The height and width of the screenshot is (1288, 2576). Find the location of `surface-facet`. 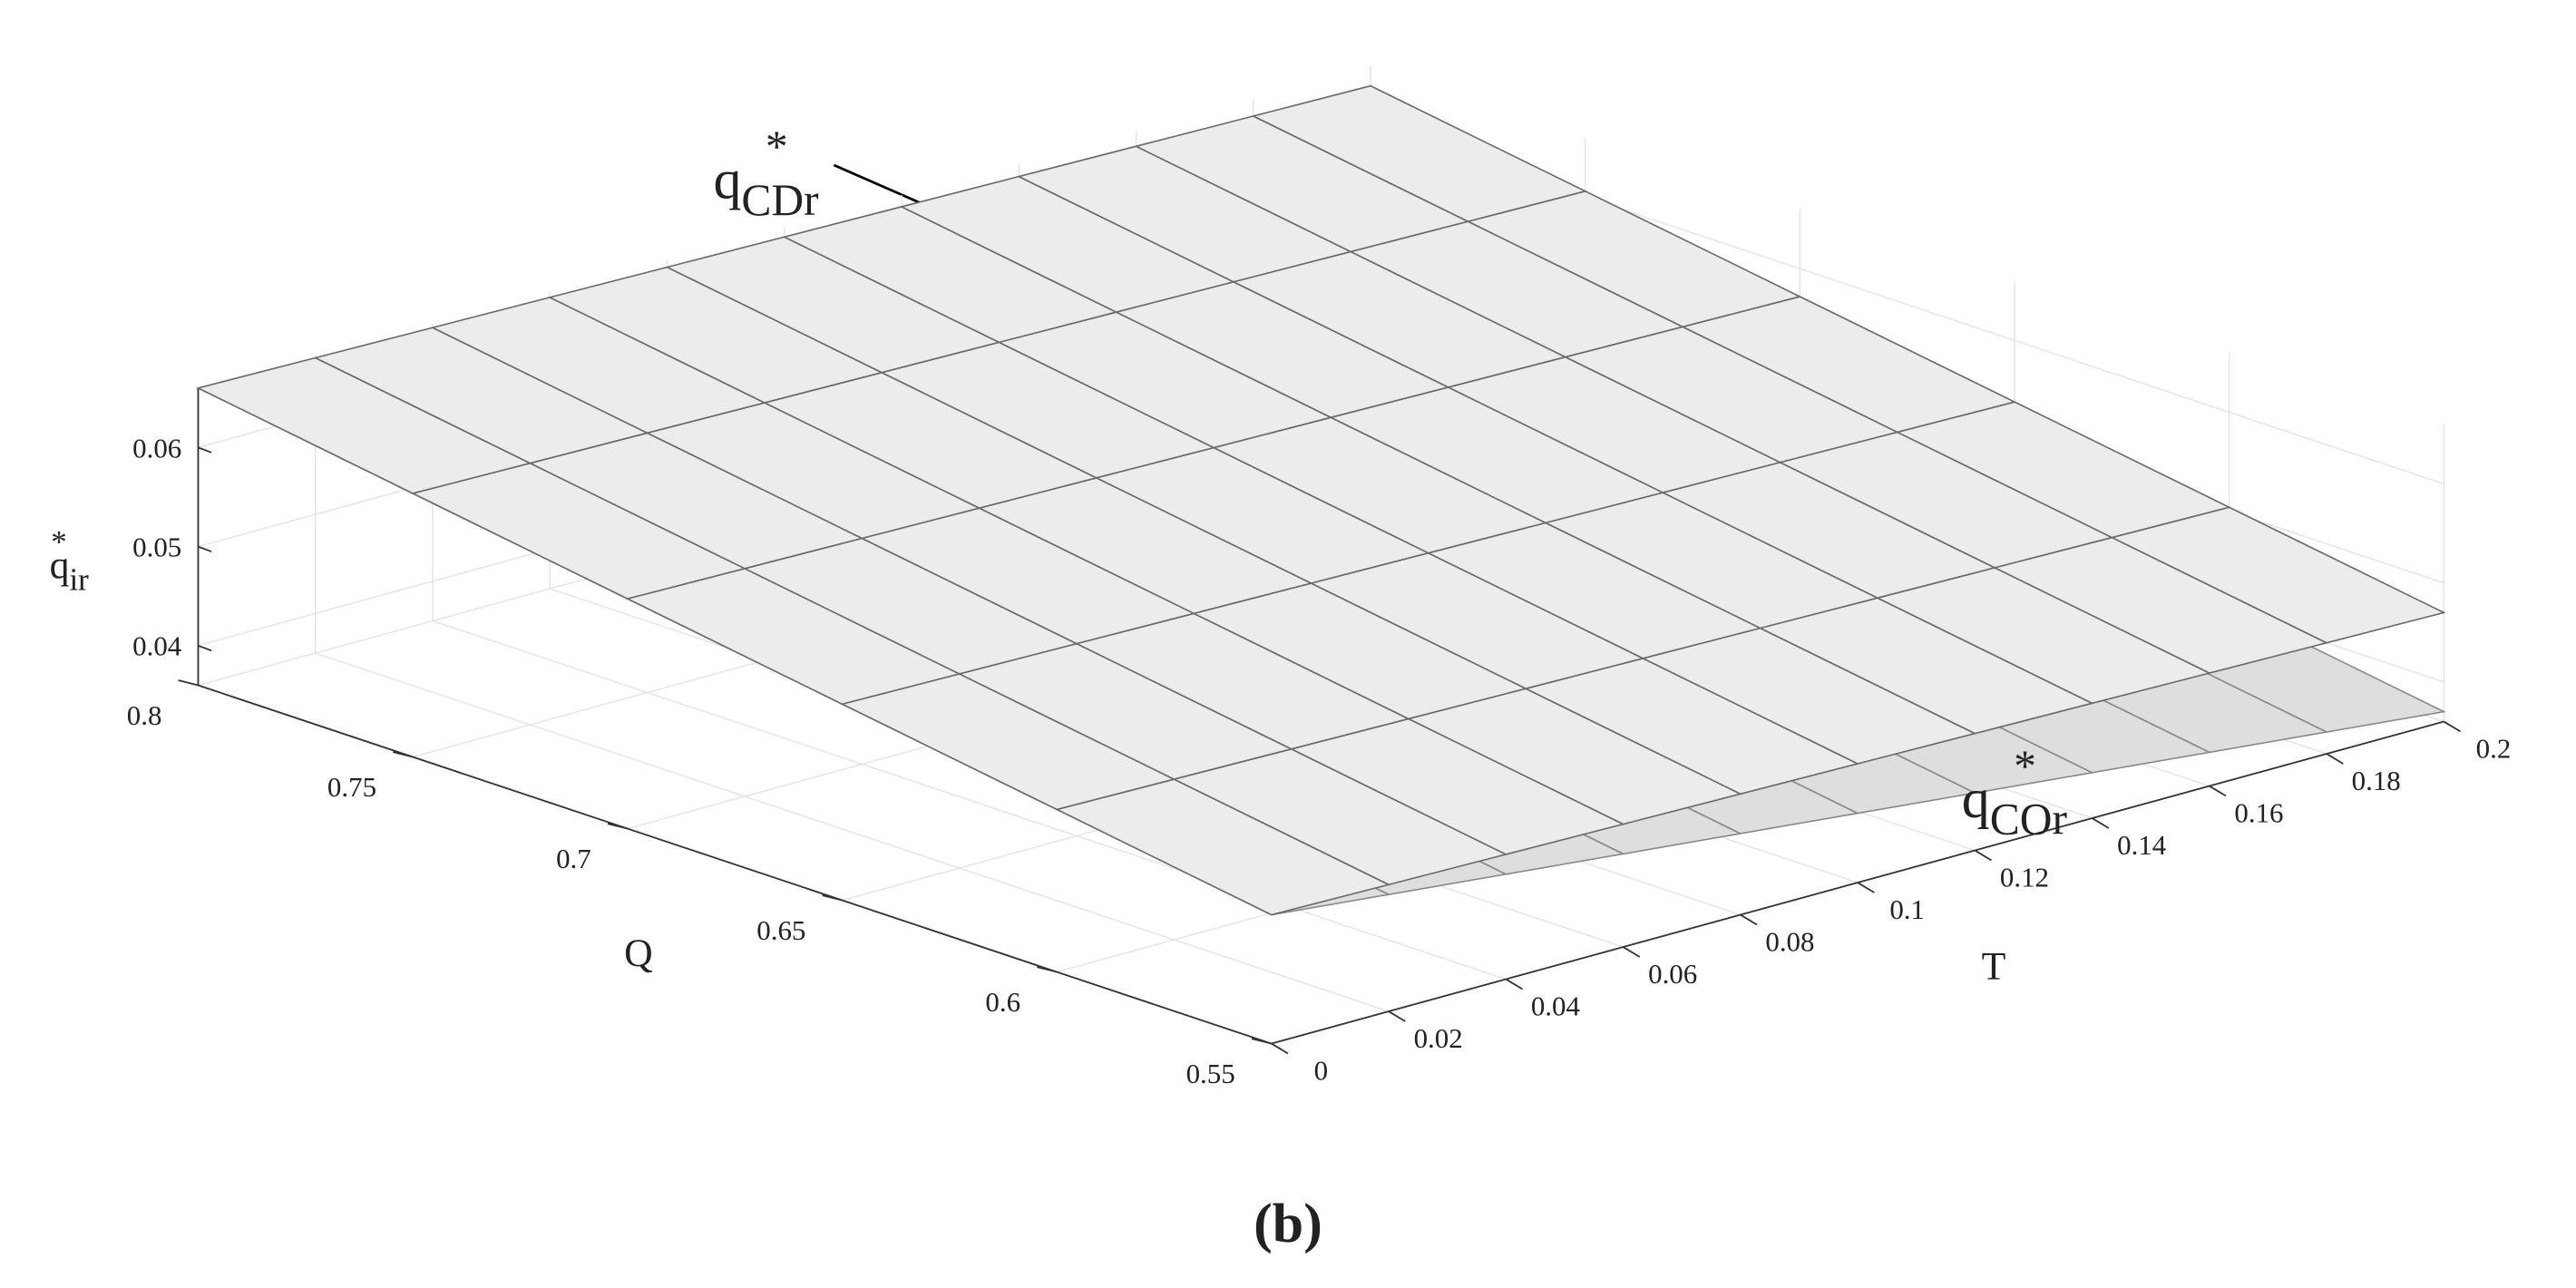

surface-facet is located at coordinates (1419, 153).